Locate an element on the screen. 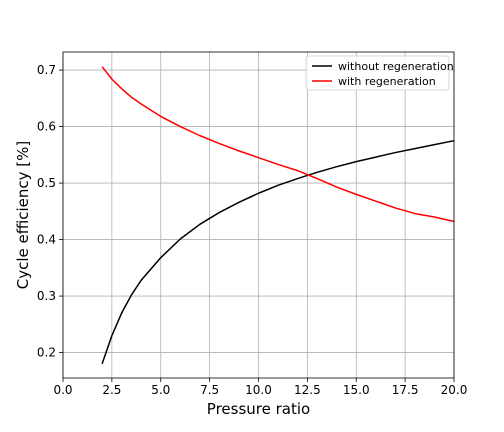  y-tick-label: 0.2 is located at coordinates (46, 353).